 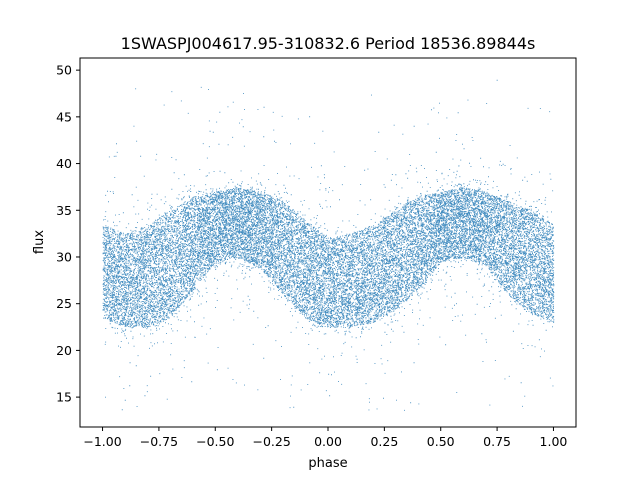 I want to click on x-tick-label: 0.50, so click(x=441, y=441).